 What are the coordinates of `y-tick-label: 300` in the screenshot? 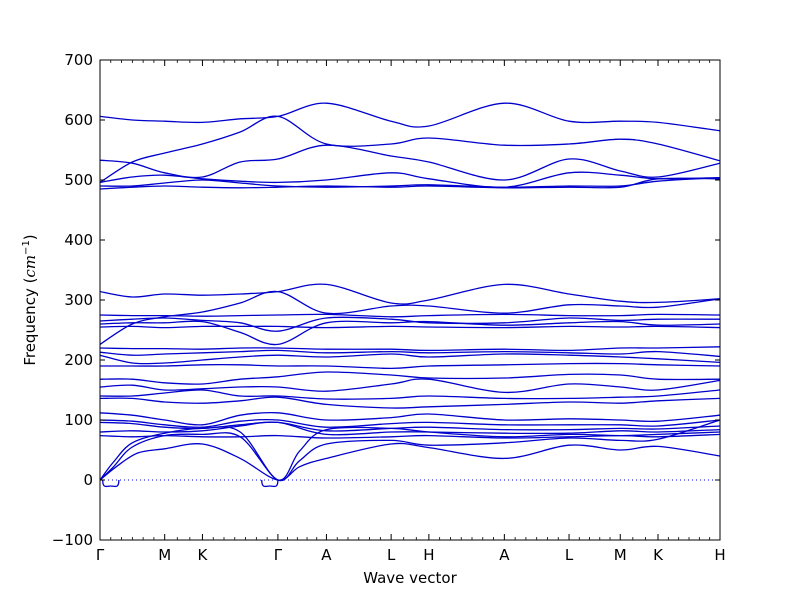 It's located at (78, 300).